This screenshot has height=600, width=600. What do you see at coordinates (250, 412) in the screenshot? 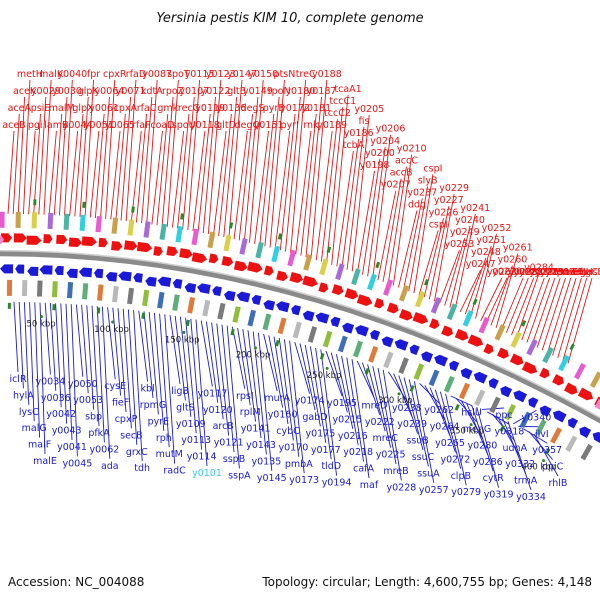
I see `reverse-gene-label: rplM` at bounding box center [250, 412].